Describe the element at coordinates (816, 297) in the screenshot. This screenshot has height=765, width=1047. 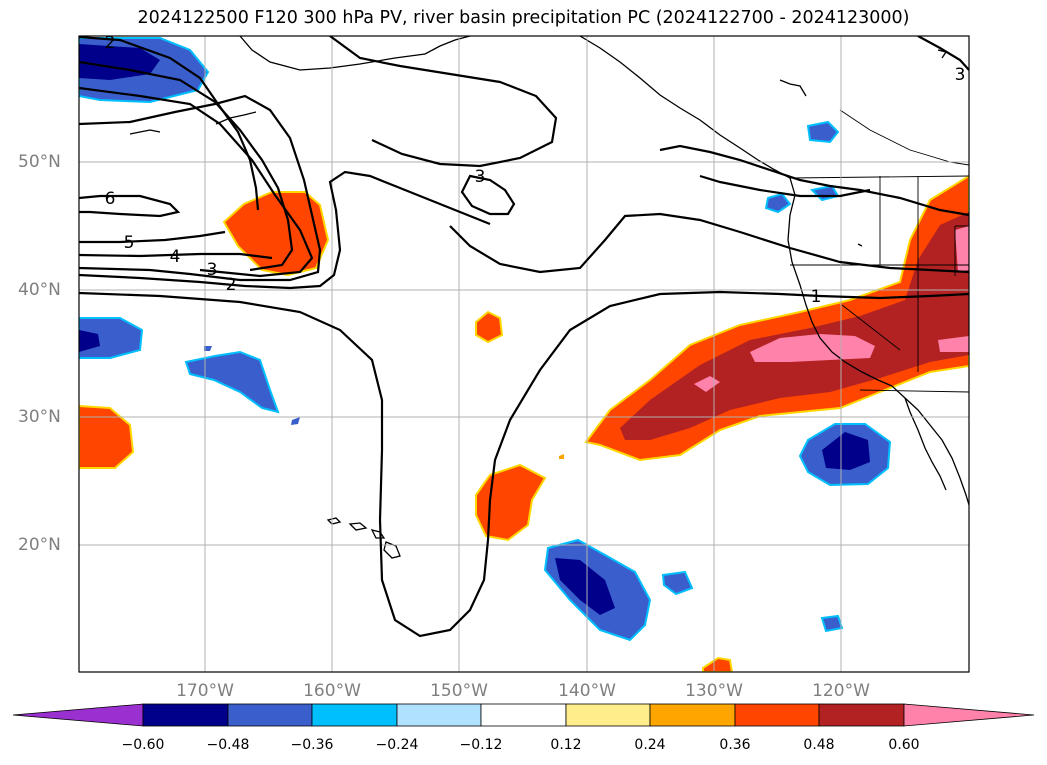
I see `contour-label: 1` at that location.